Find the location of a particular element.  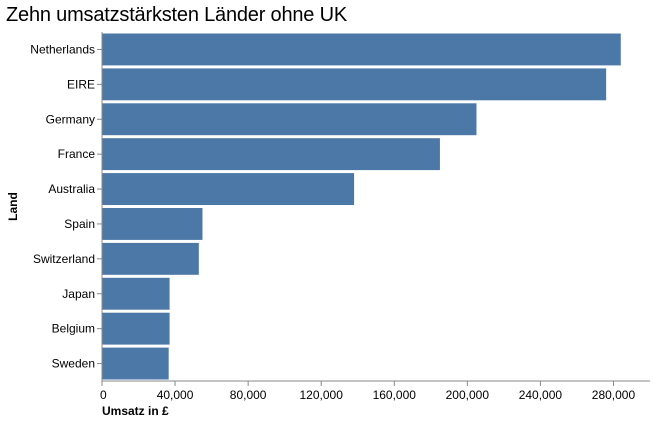

y-tick-label: Australia is located at coordinates (71, 189).